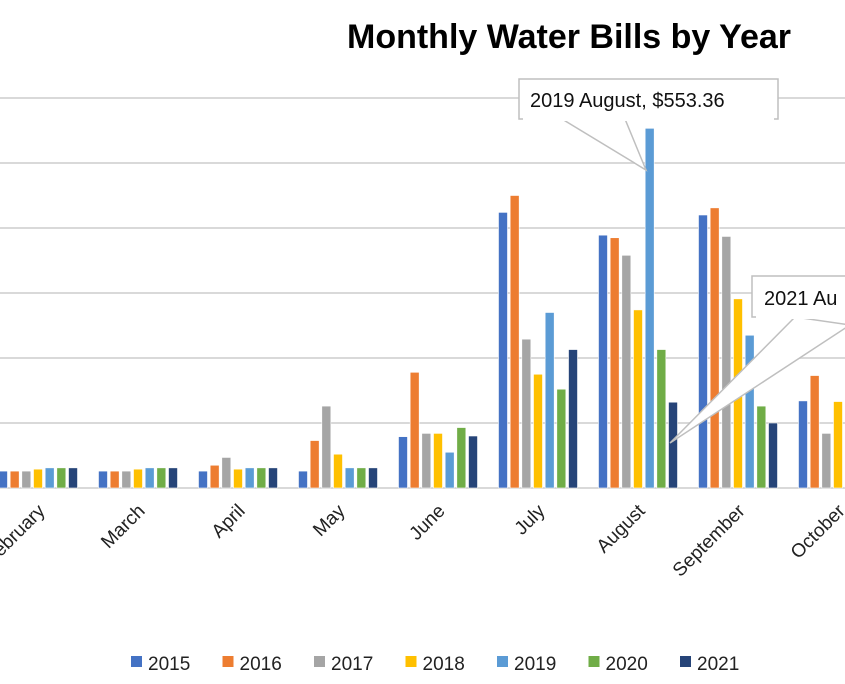 The width and height of the screenshot is (845, 684). I want to click on bar-2017-september, so click(726, 362).